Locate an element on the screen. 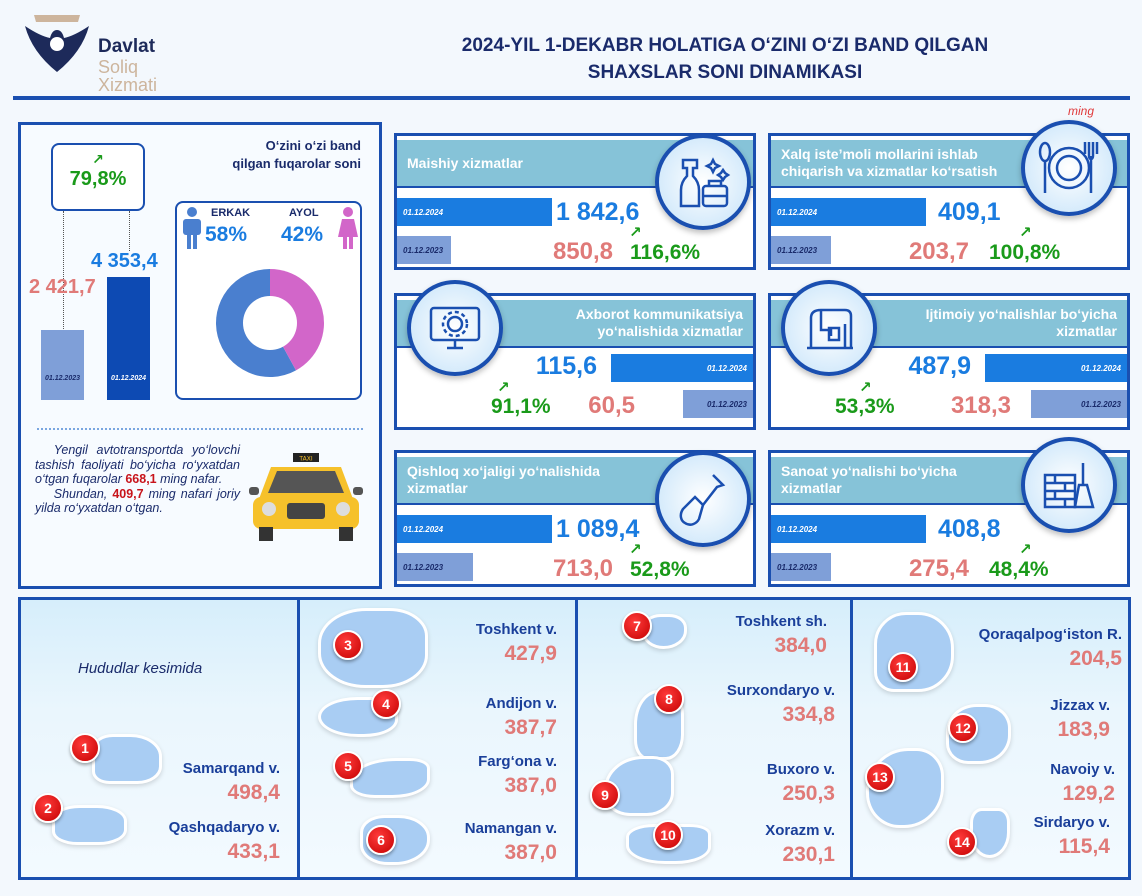 The width and height of the screenshot is (1142, 896). region-number: 11 is located at coordinates (903, 667).